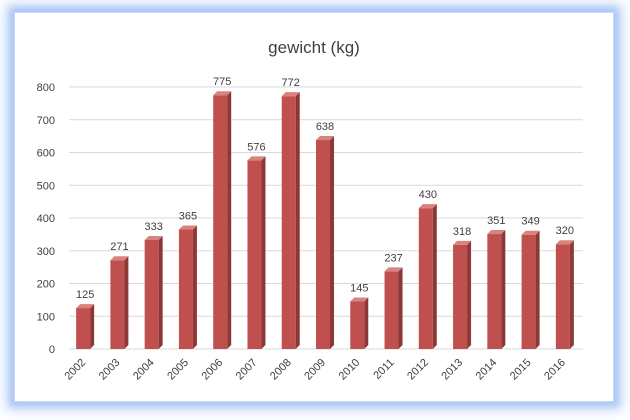  What do you see at coordinates (52, 350) in the screenshot?
I see `y-tick-label: 0` at bounding box center [52, 350].